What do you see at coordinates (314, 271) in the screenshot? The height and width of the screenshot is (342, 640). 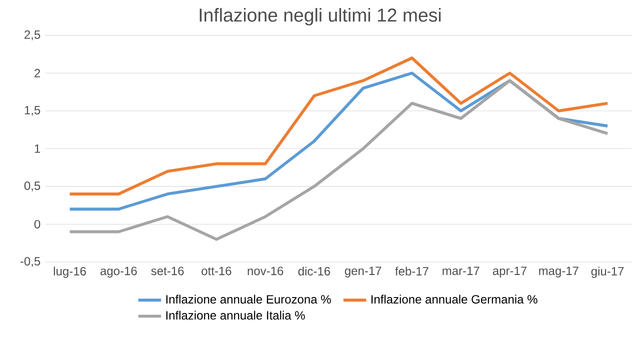 I see `x-tick-label: dic-16` at bounding box center [314, 271].